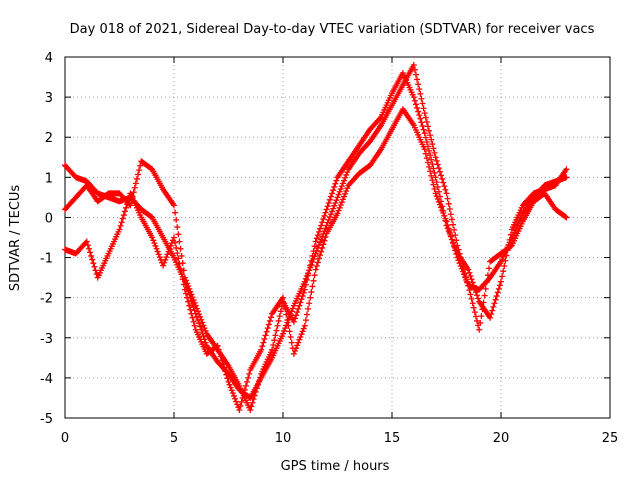  Describe the element at coordinates (49, 98) in the screenshot. I see `y-tick-label: 3` at that location.